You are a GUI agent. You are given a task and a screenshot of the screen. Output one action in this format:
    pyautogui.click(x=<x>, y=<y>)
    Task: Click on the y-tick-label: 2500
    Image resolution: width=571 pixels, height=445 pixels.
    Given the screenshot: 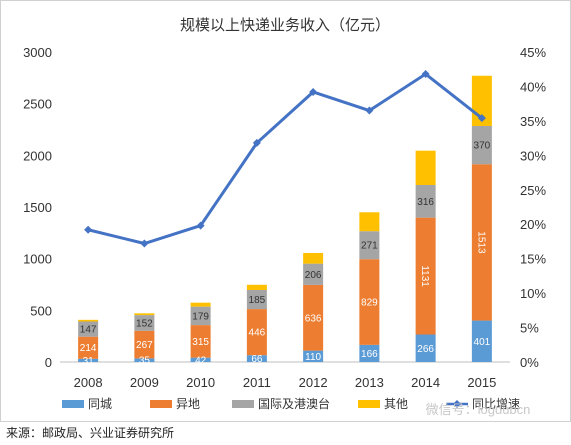 What is the action you would take?
    pyautogui.click(x=37, y=104)
    